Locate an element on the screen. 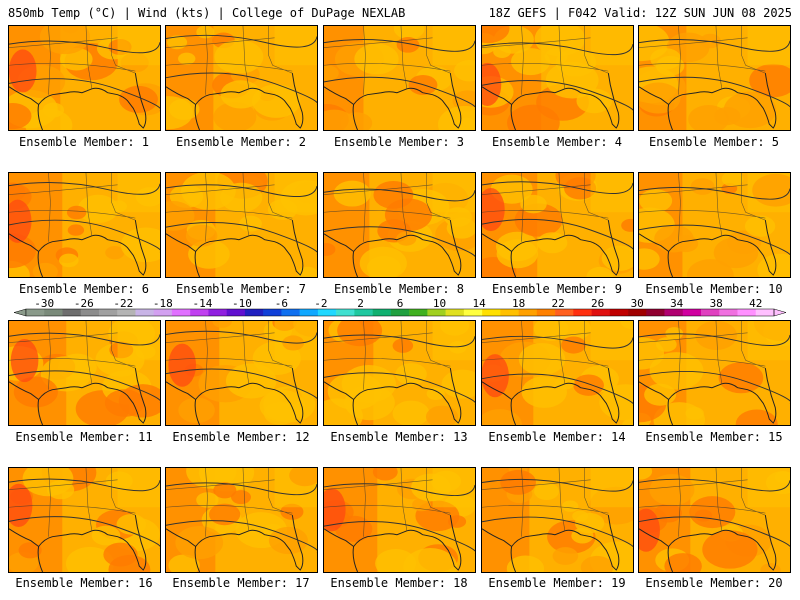 The image size is (800, 600). colorbar-tick-label: -22 is located at coordinates (123, 304).